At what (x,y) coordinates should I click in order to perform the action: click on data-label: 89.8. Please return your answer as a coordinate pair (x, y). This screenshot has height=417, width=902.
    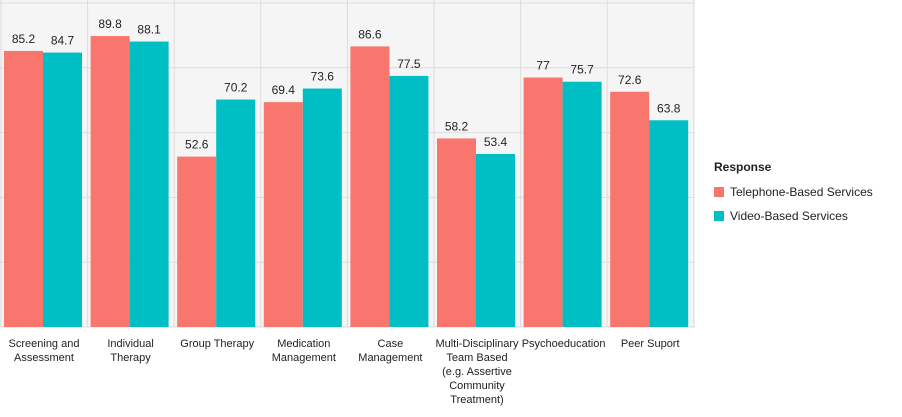
    Looking at the image, I should click on (110, 24).